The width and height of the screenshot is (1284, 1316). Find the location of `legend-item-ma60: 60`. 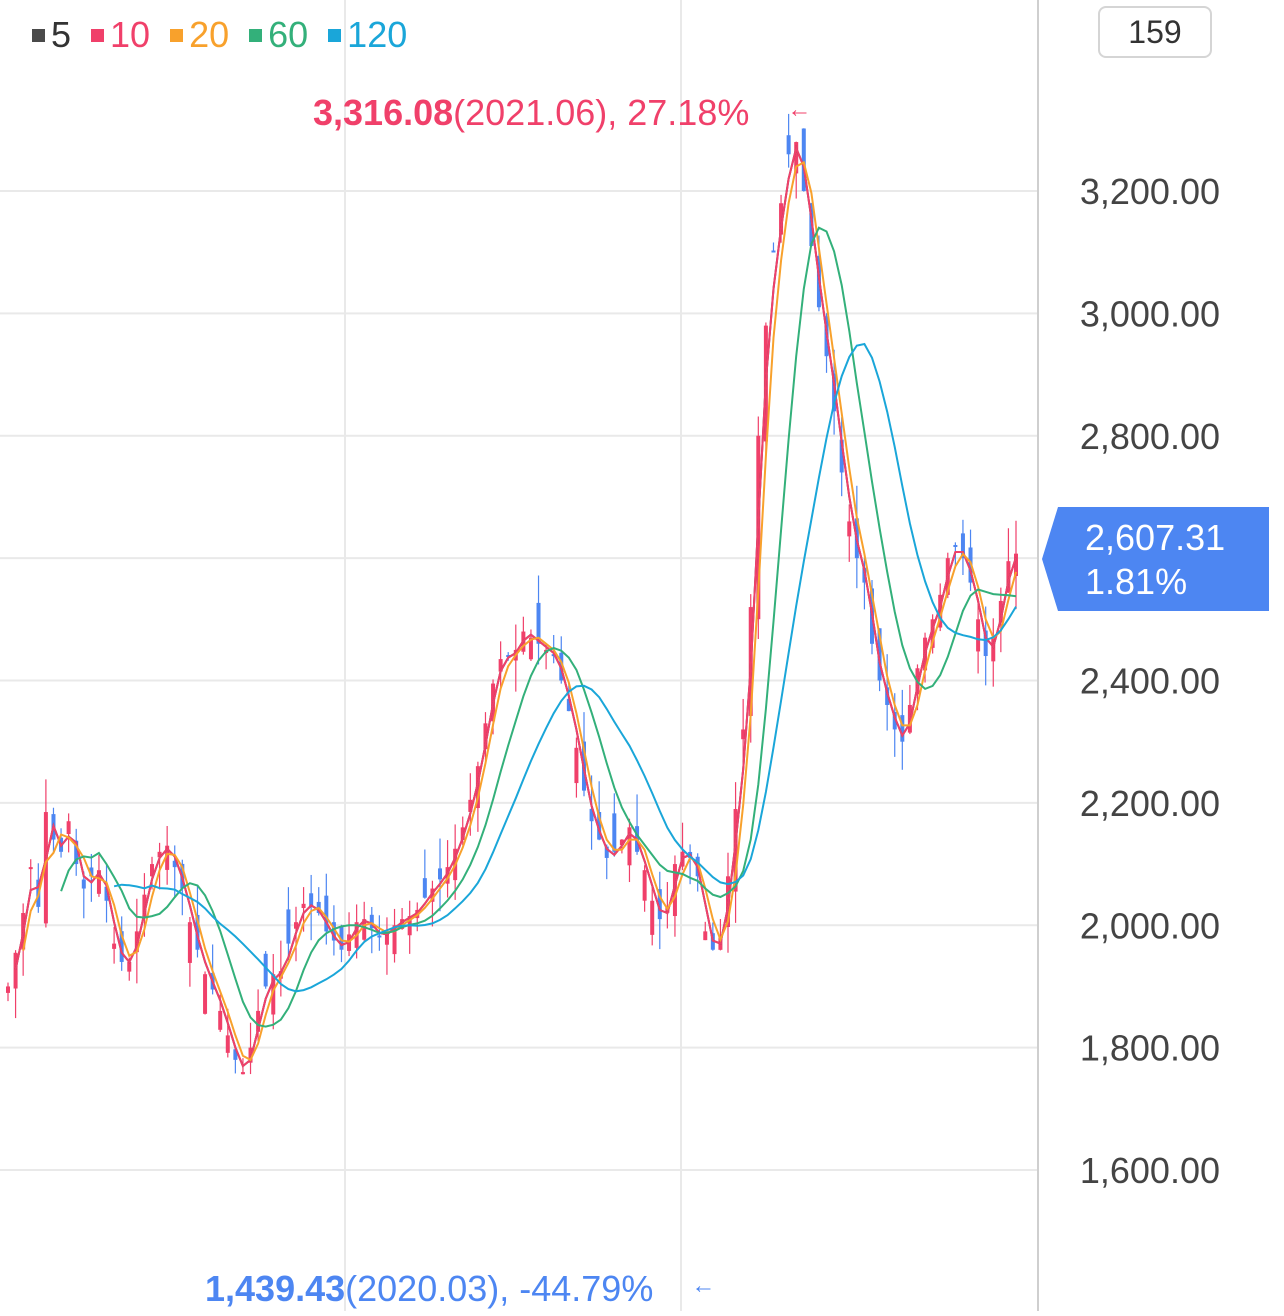

legend-item-ma60: 60 is located at coordinates (278, 35).